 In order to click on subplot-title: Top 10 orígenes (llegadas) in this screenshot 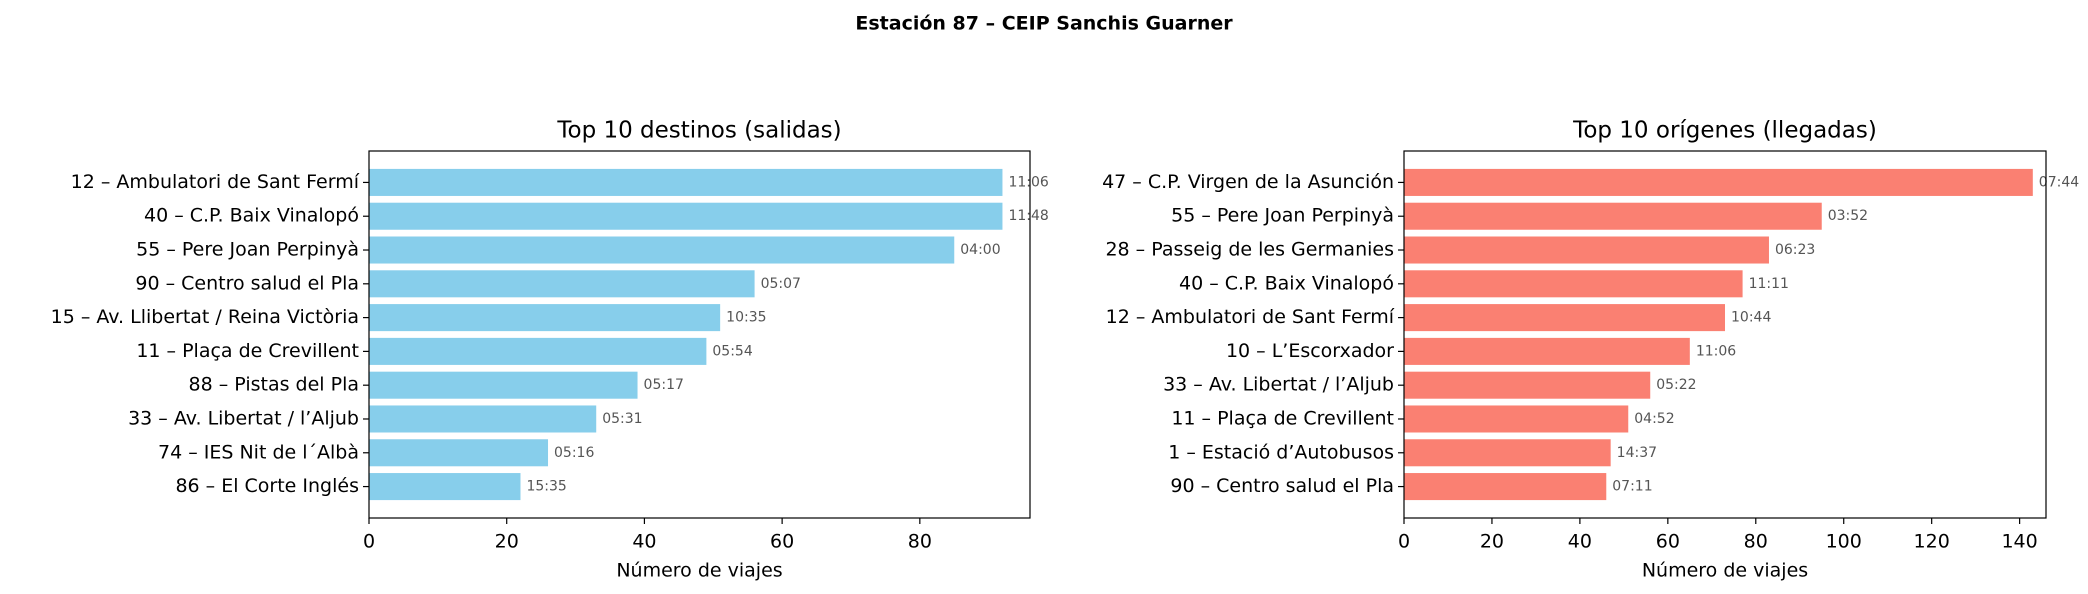, I will do `click(1724, 131)`.